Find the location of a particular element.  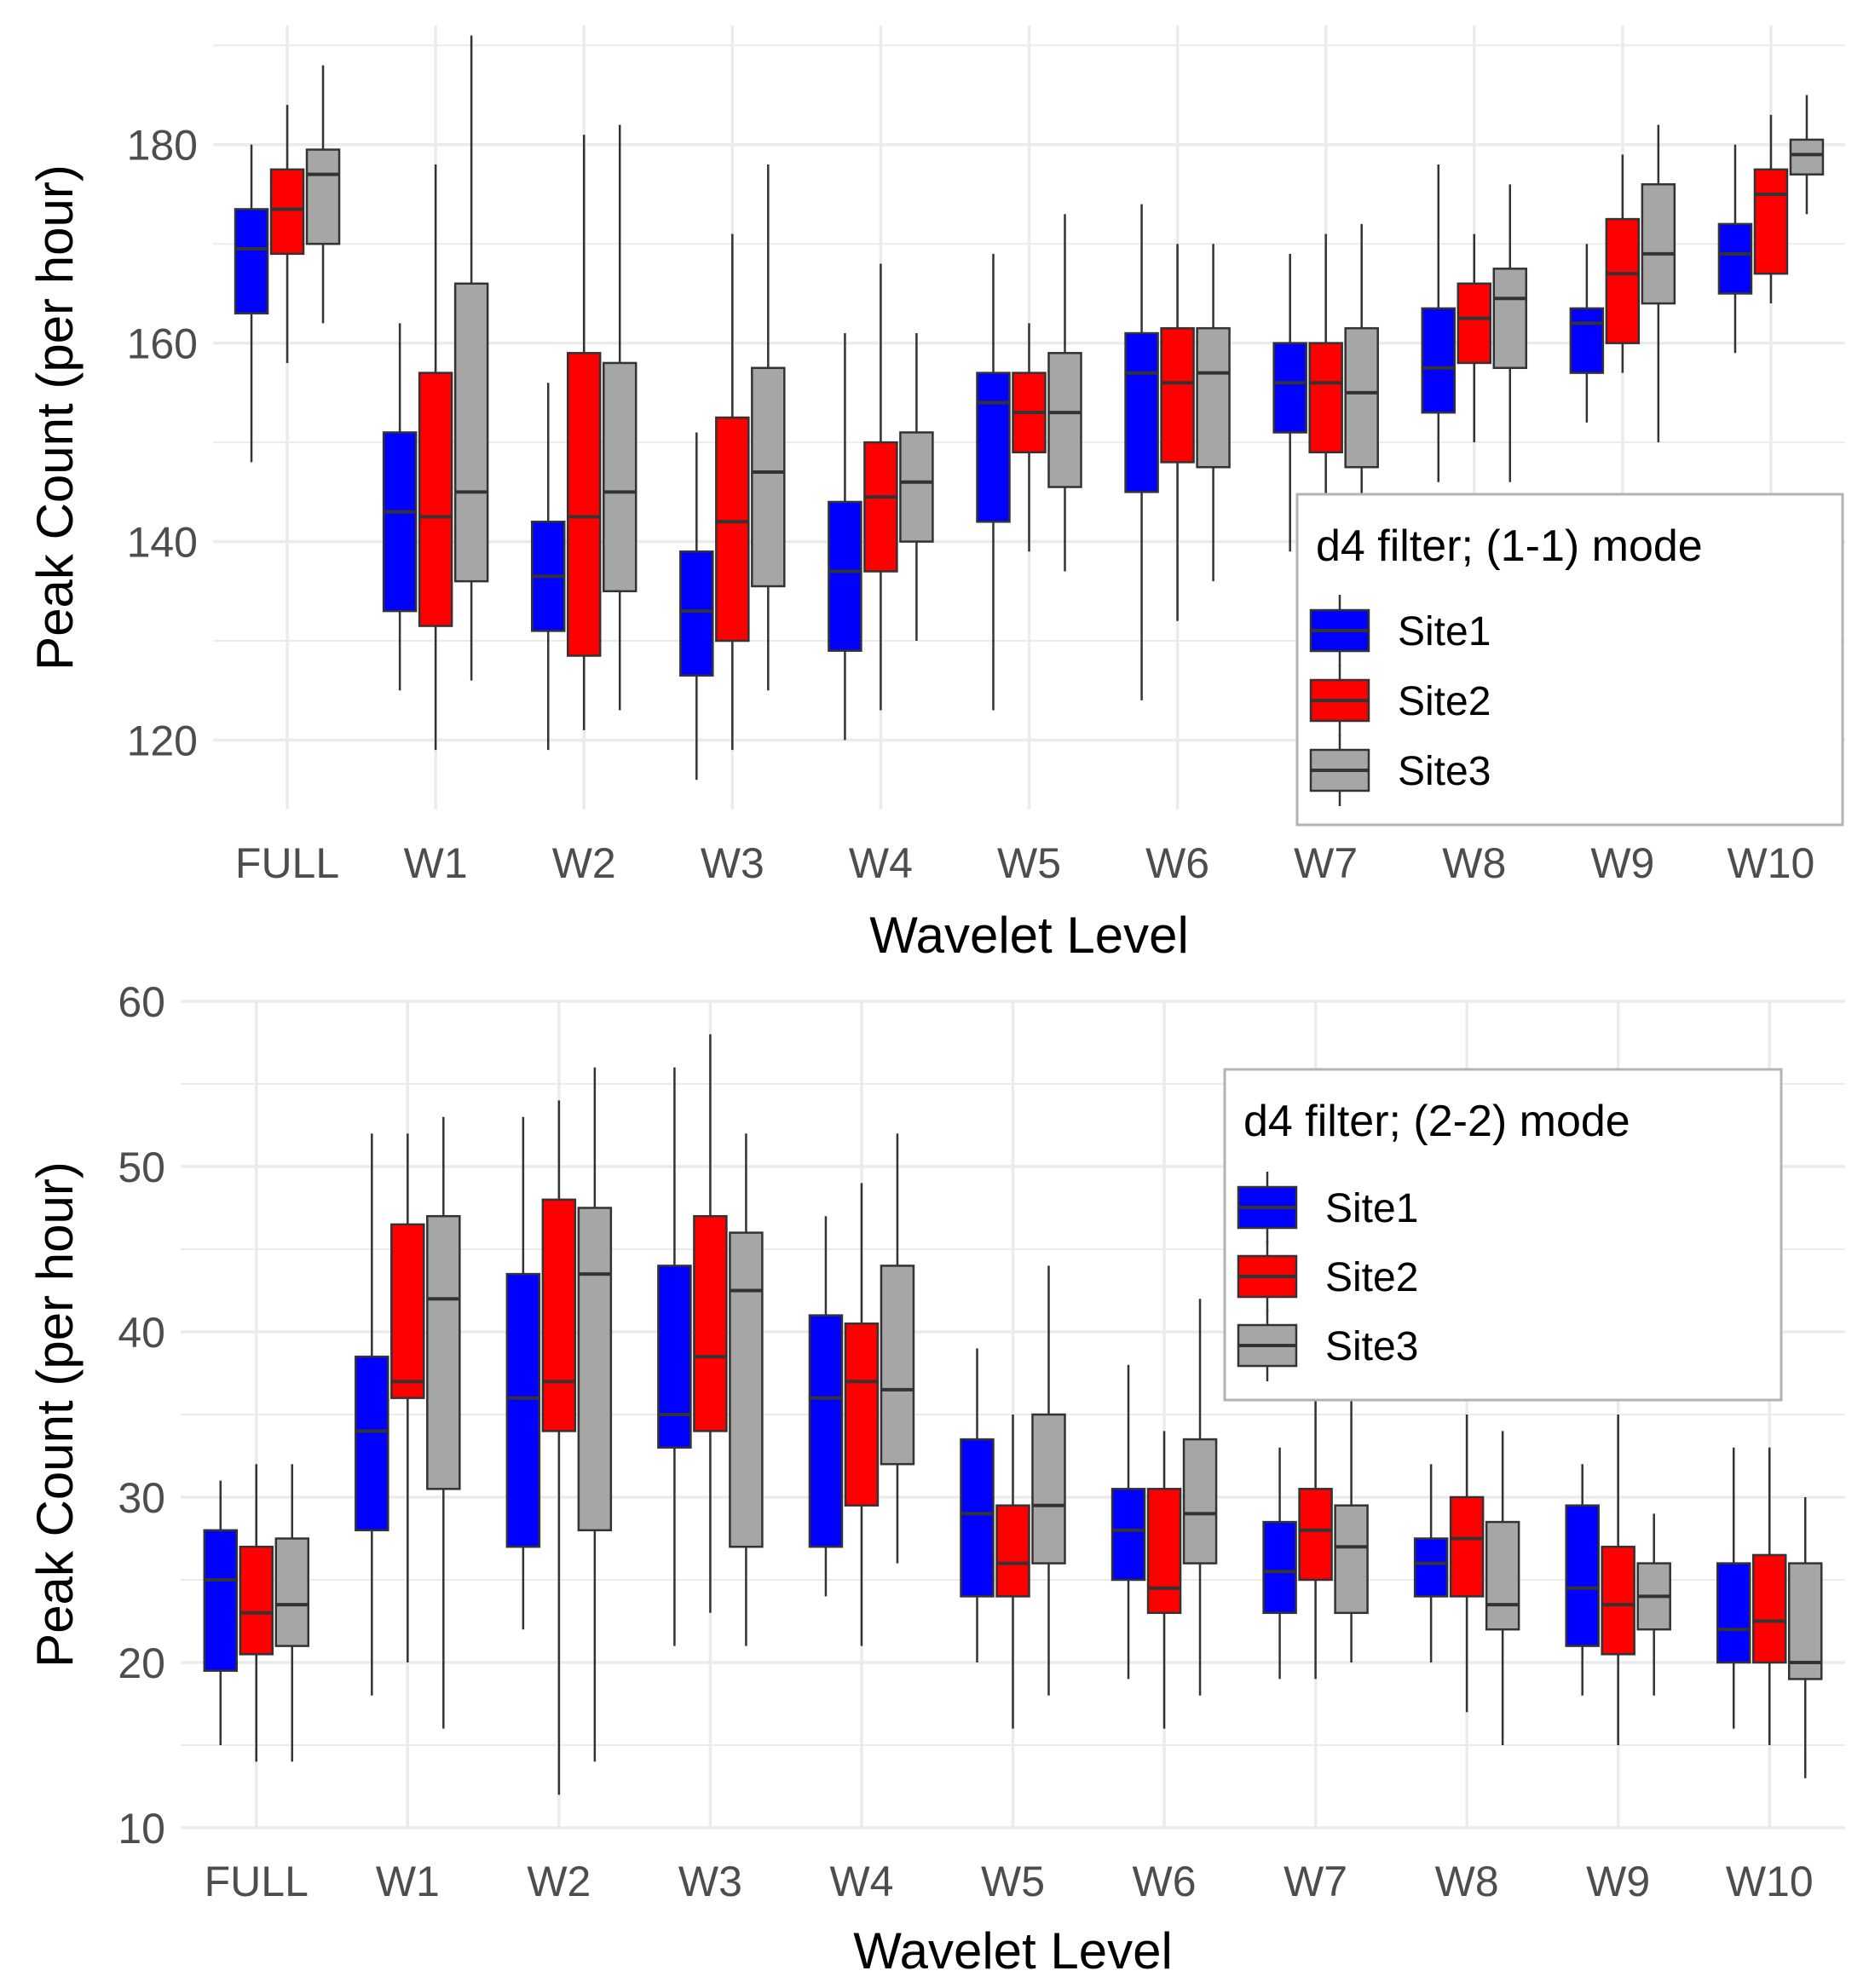

box-site1-w5 is located at coordinates (977, 1505).